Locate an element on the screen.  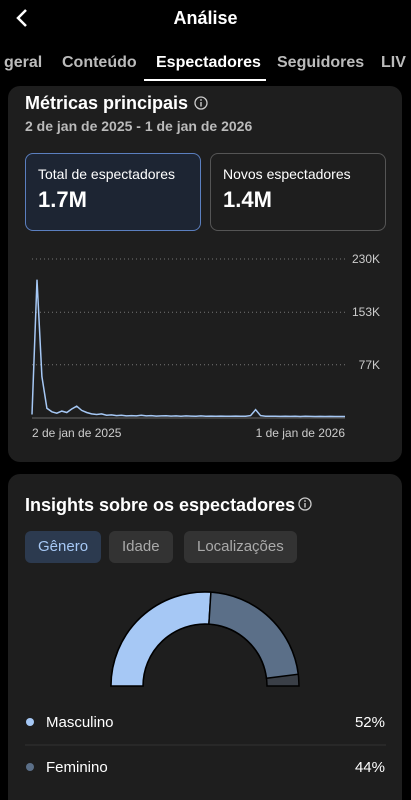
x-tick-label: 2 de jan de 2025 is located at coordinates (77, 433).